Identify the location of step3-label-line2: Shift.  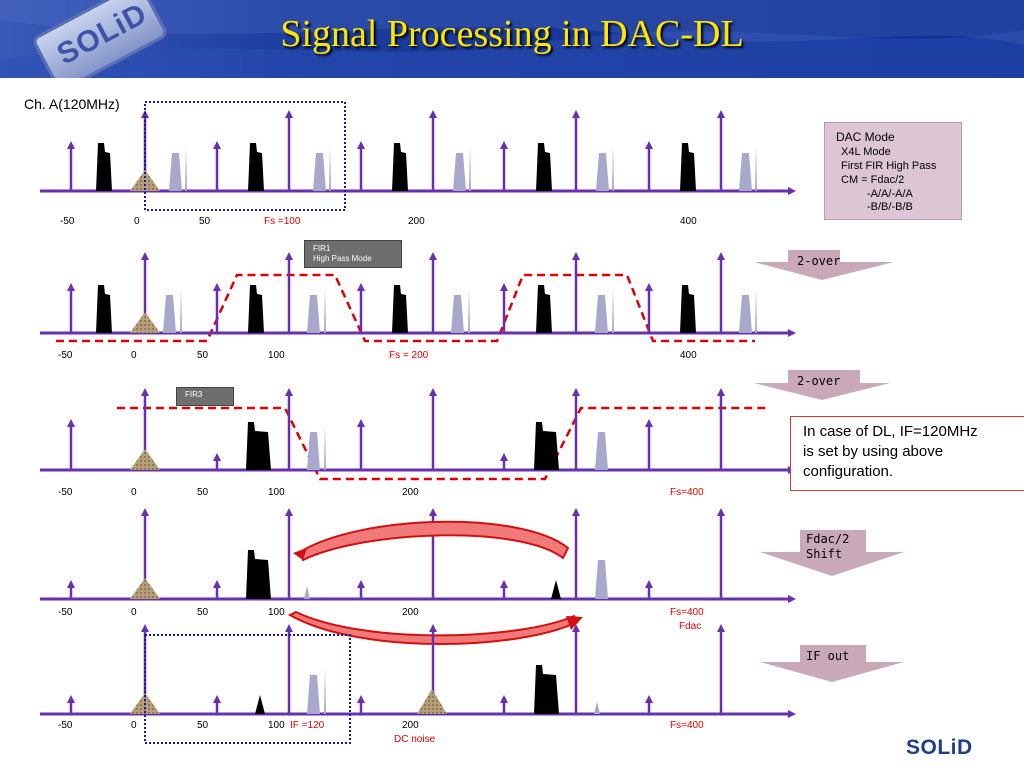
(824, 554).